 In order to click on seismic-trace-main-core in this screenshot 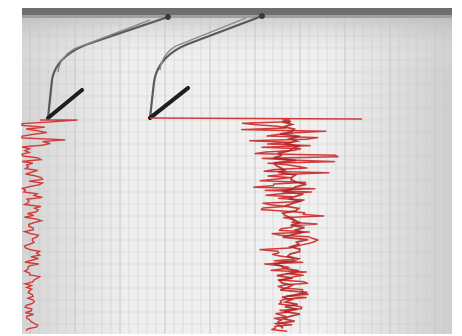, I will do `click(290, 225)`.